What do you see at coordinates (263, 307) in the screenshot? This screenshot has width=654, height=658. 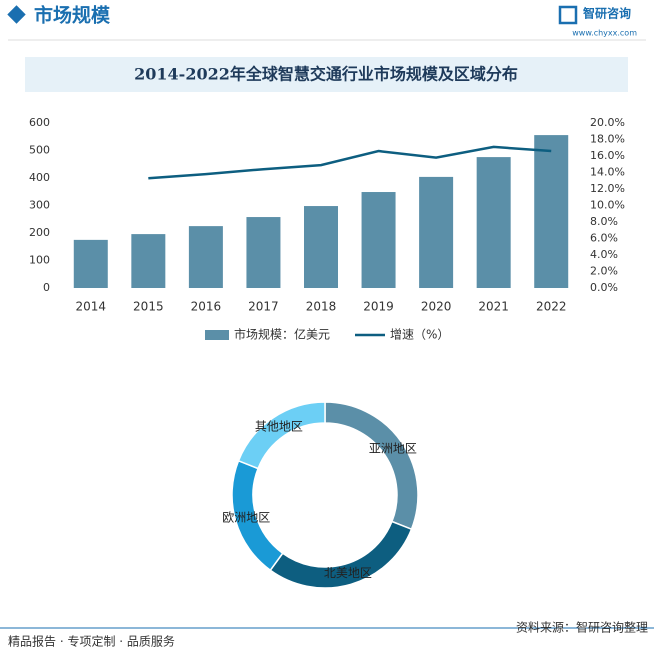 I see `x-tick-label: 2017` at bounding box center [263, 307].